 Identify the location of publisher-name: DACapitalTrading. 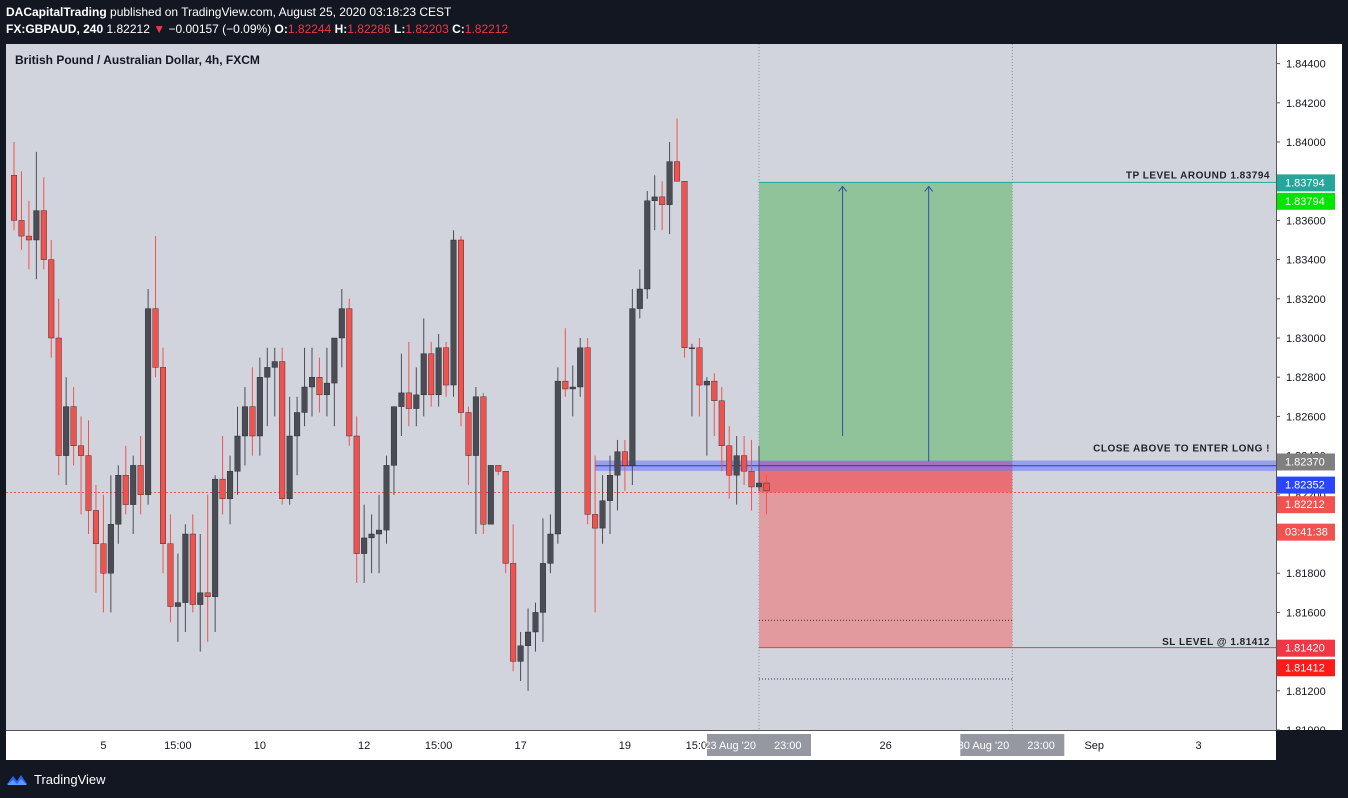
(56, 12).